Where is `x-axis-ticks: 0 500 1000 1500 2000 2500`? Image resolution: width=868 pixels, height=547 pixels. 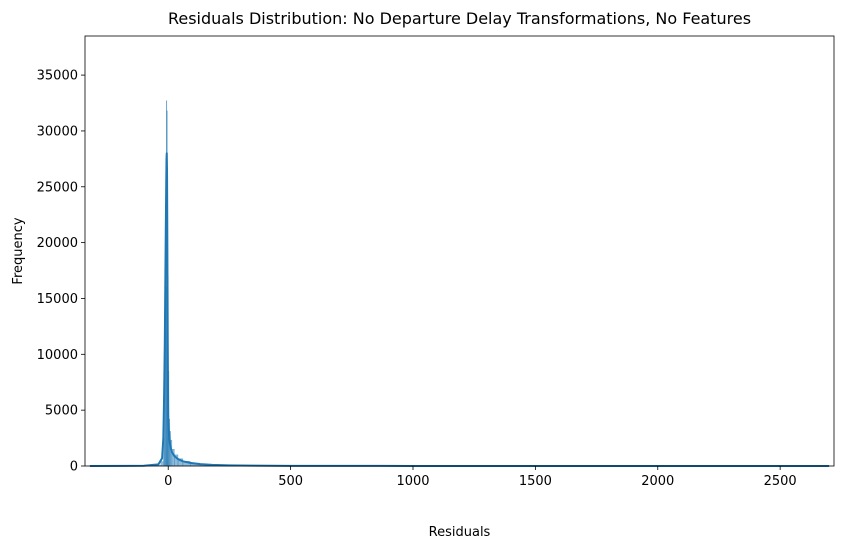 x-axis-ticks: 0 500 1000 1500 2000 2500 is located at coordinates (480, 477).